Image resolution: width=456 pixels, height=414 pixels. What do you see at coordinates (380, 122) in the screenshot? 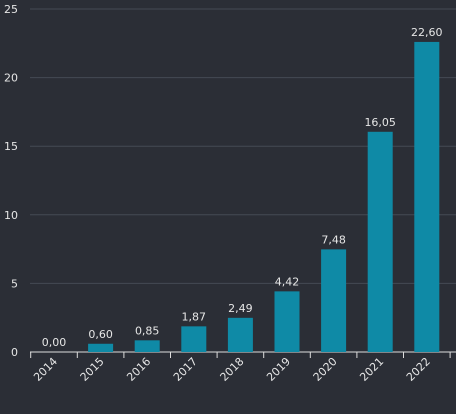
I see `data-label: 16,05` at bounding box center [380, 122].